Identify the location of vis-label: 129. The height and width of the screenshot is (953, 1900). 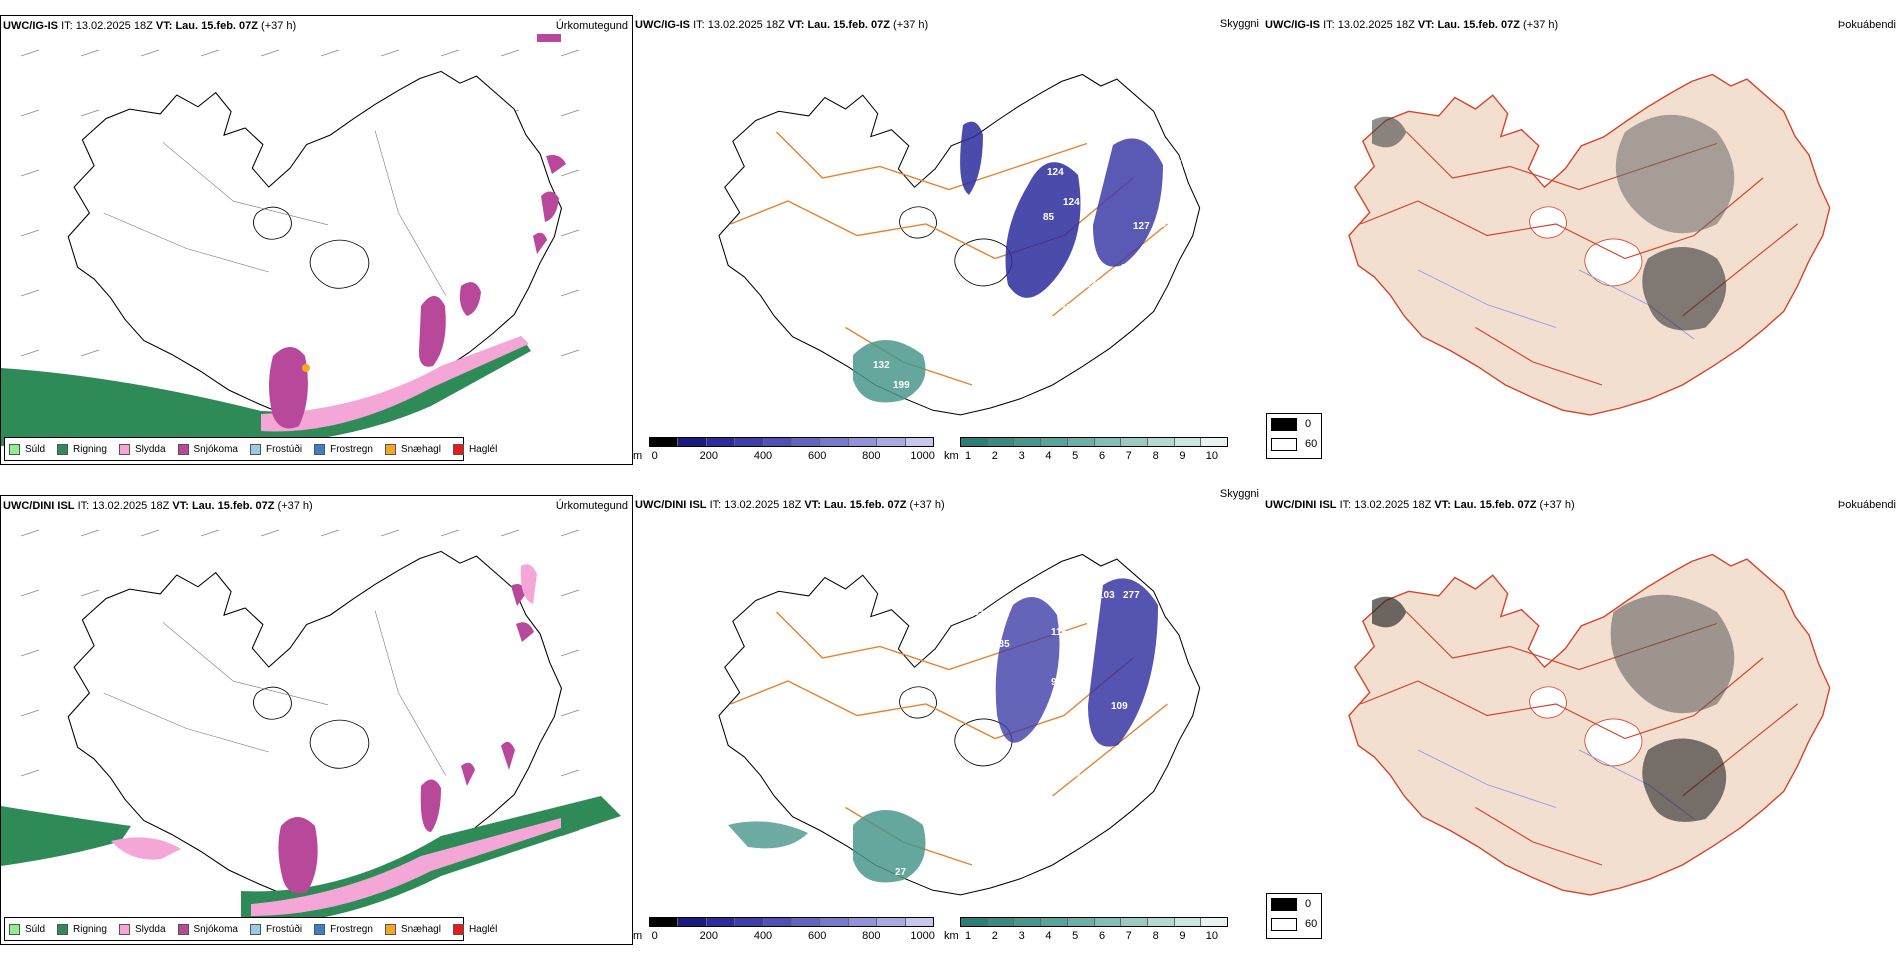
(1093, 284).